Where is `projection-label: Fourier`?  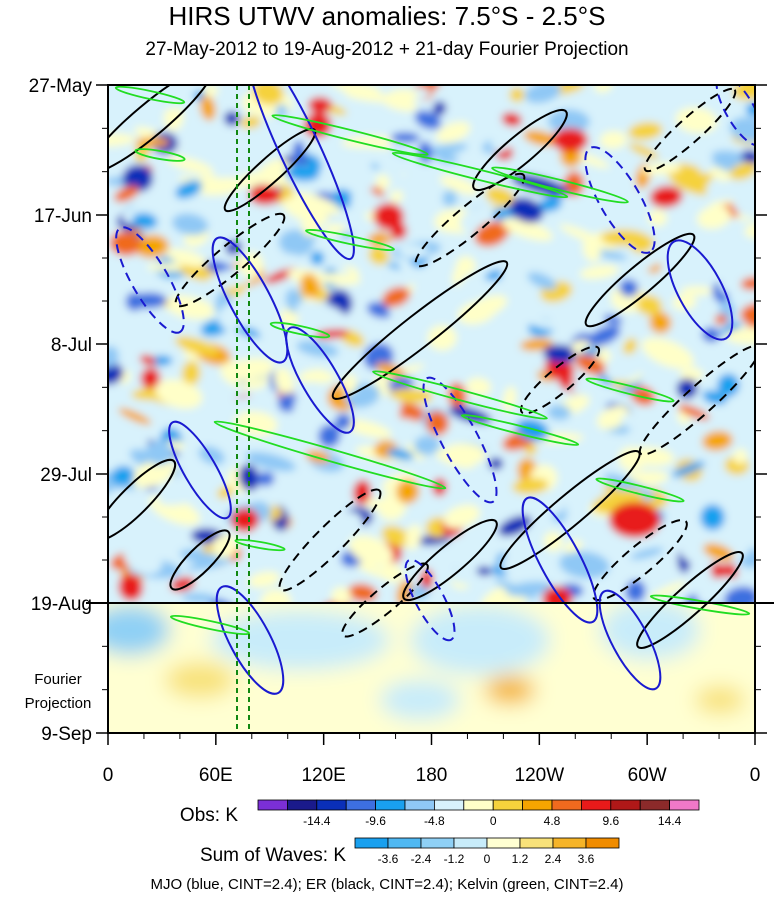 projection-label: Fourier is located at coordinates (58, 679).